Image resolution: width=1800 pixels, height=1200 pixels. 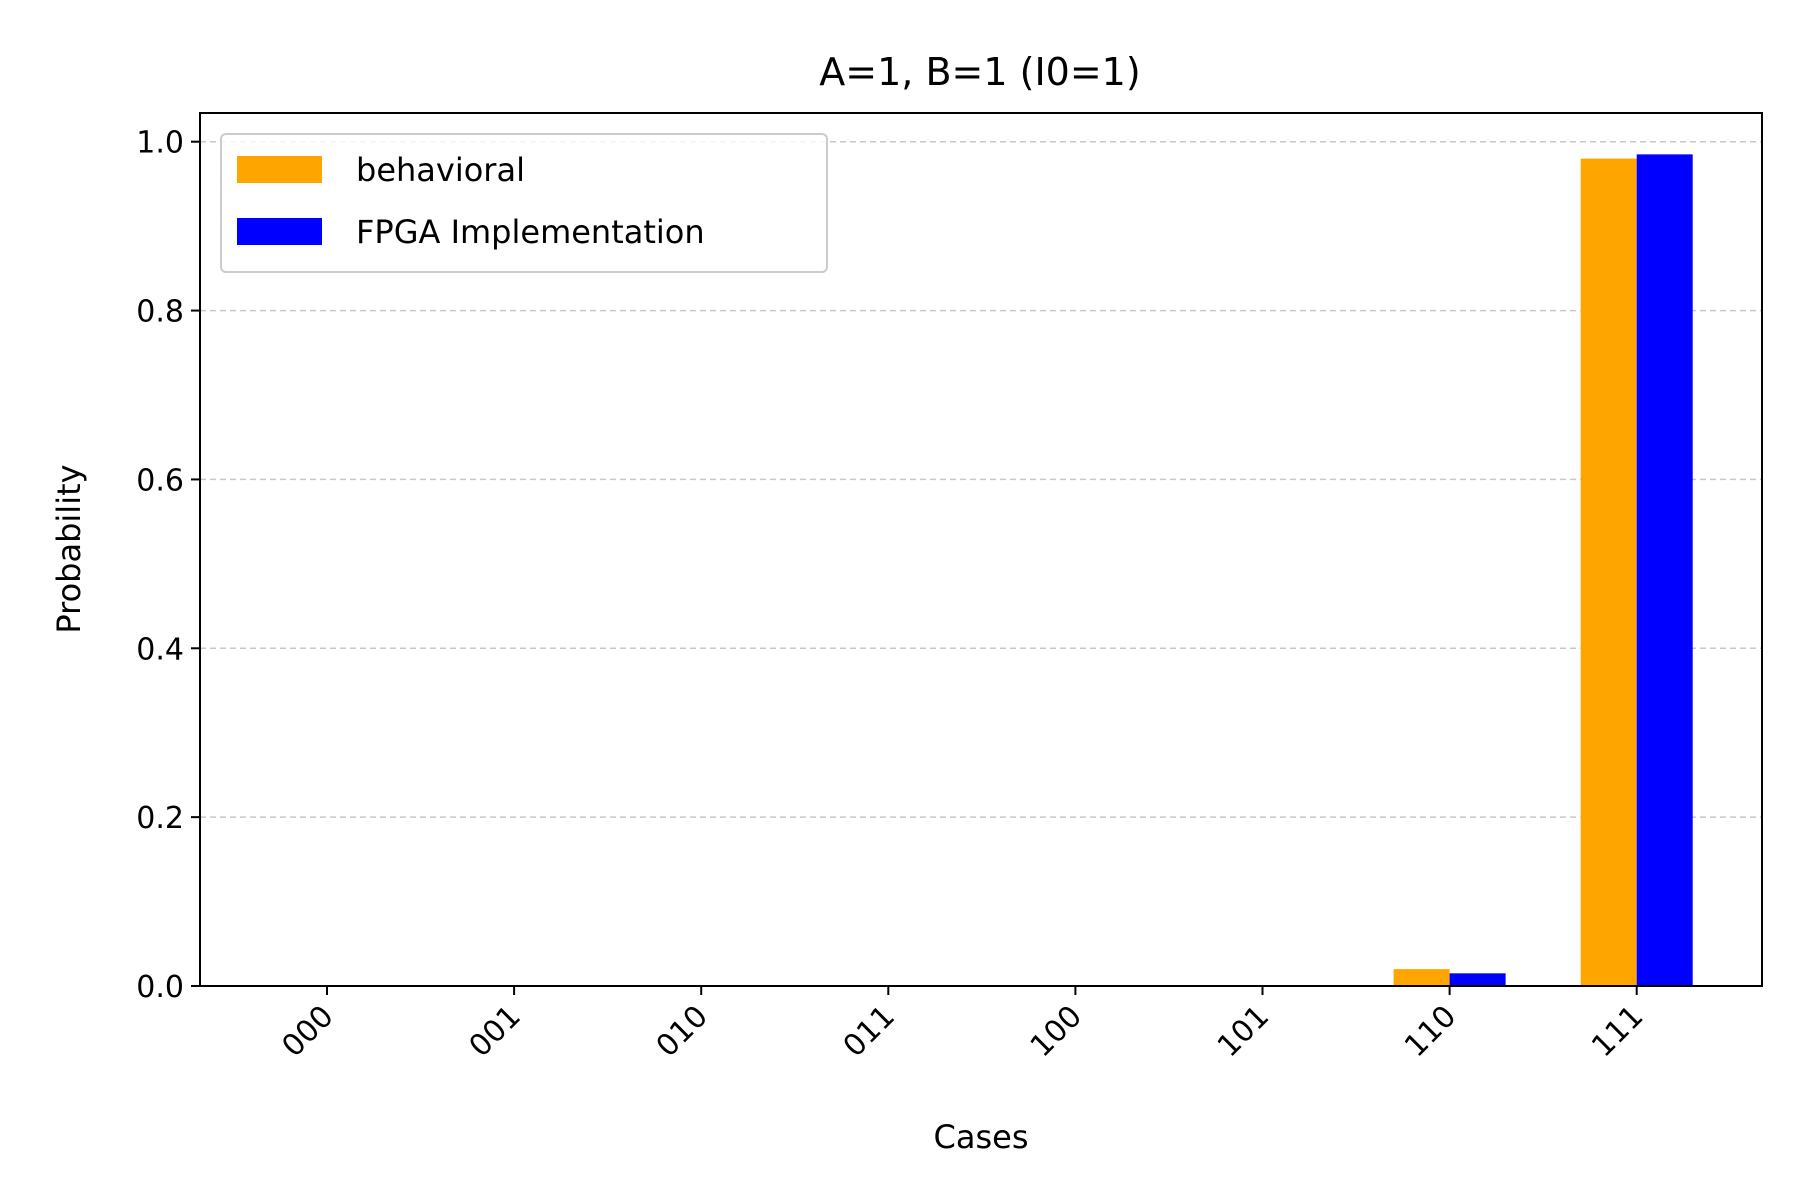 I want to click on bars, so click(x=1543, y=570).